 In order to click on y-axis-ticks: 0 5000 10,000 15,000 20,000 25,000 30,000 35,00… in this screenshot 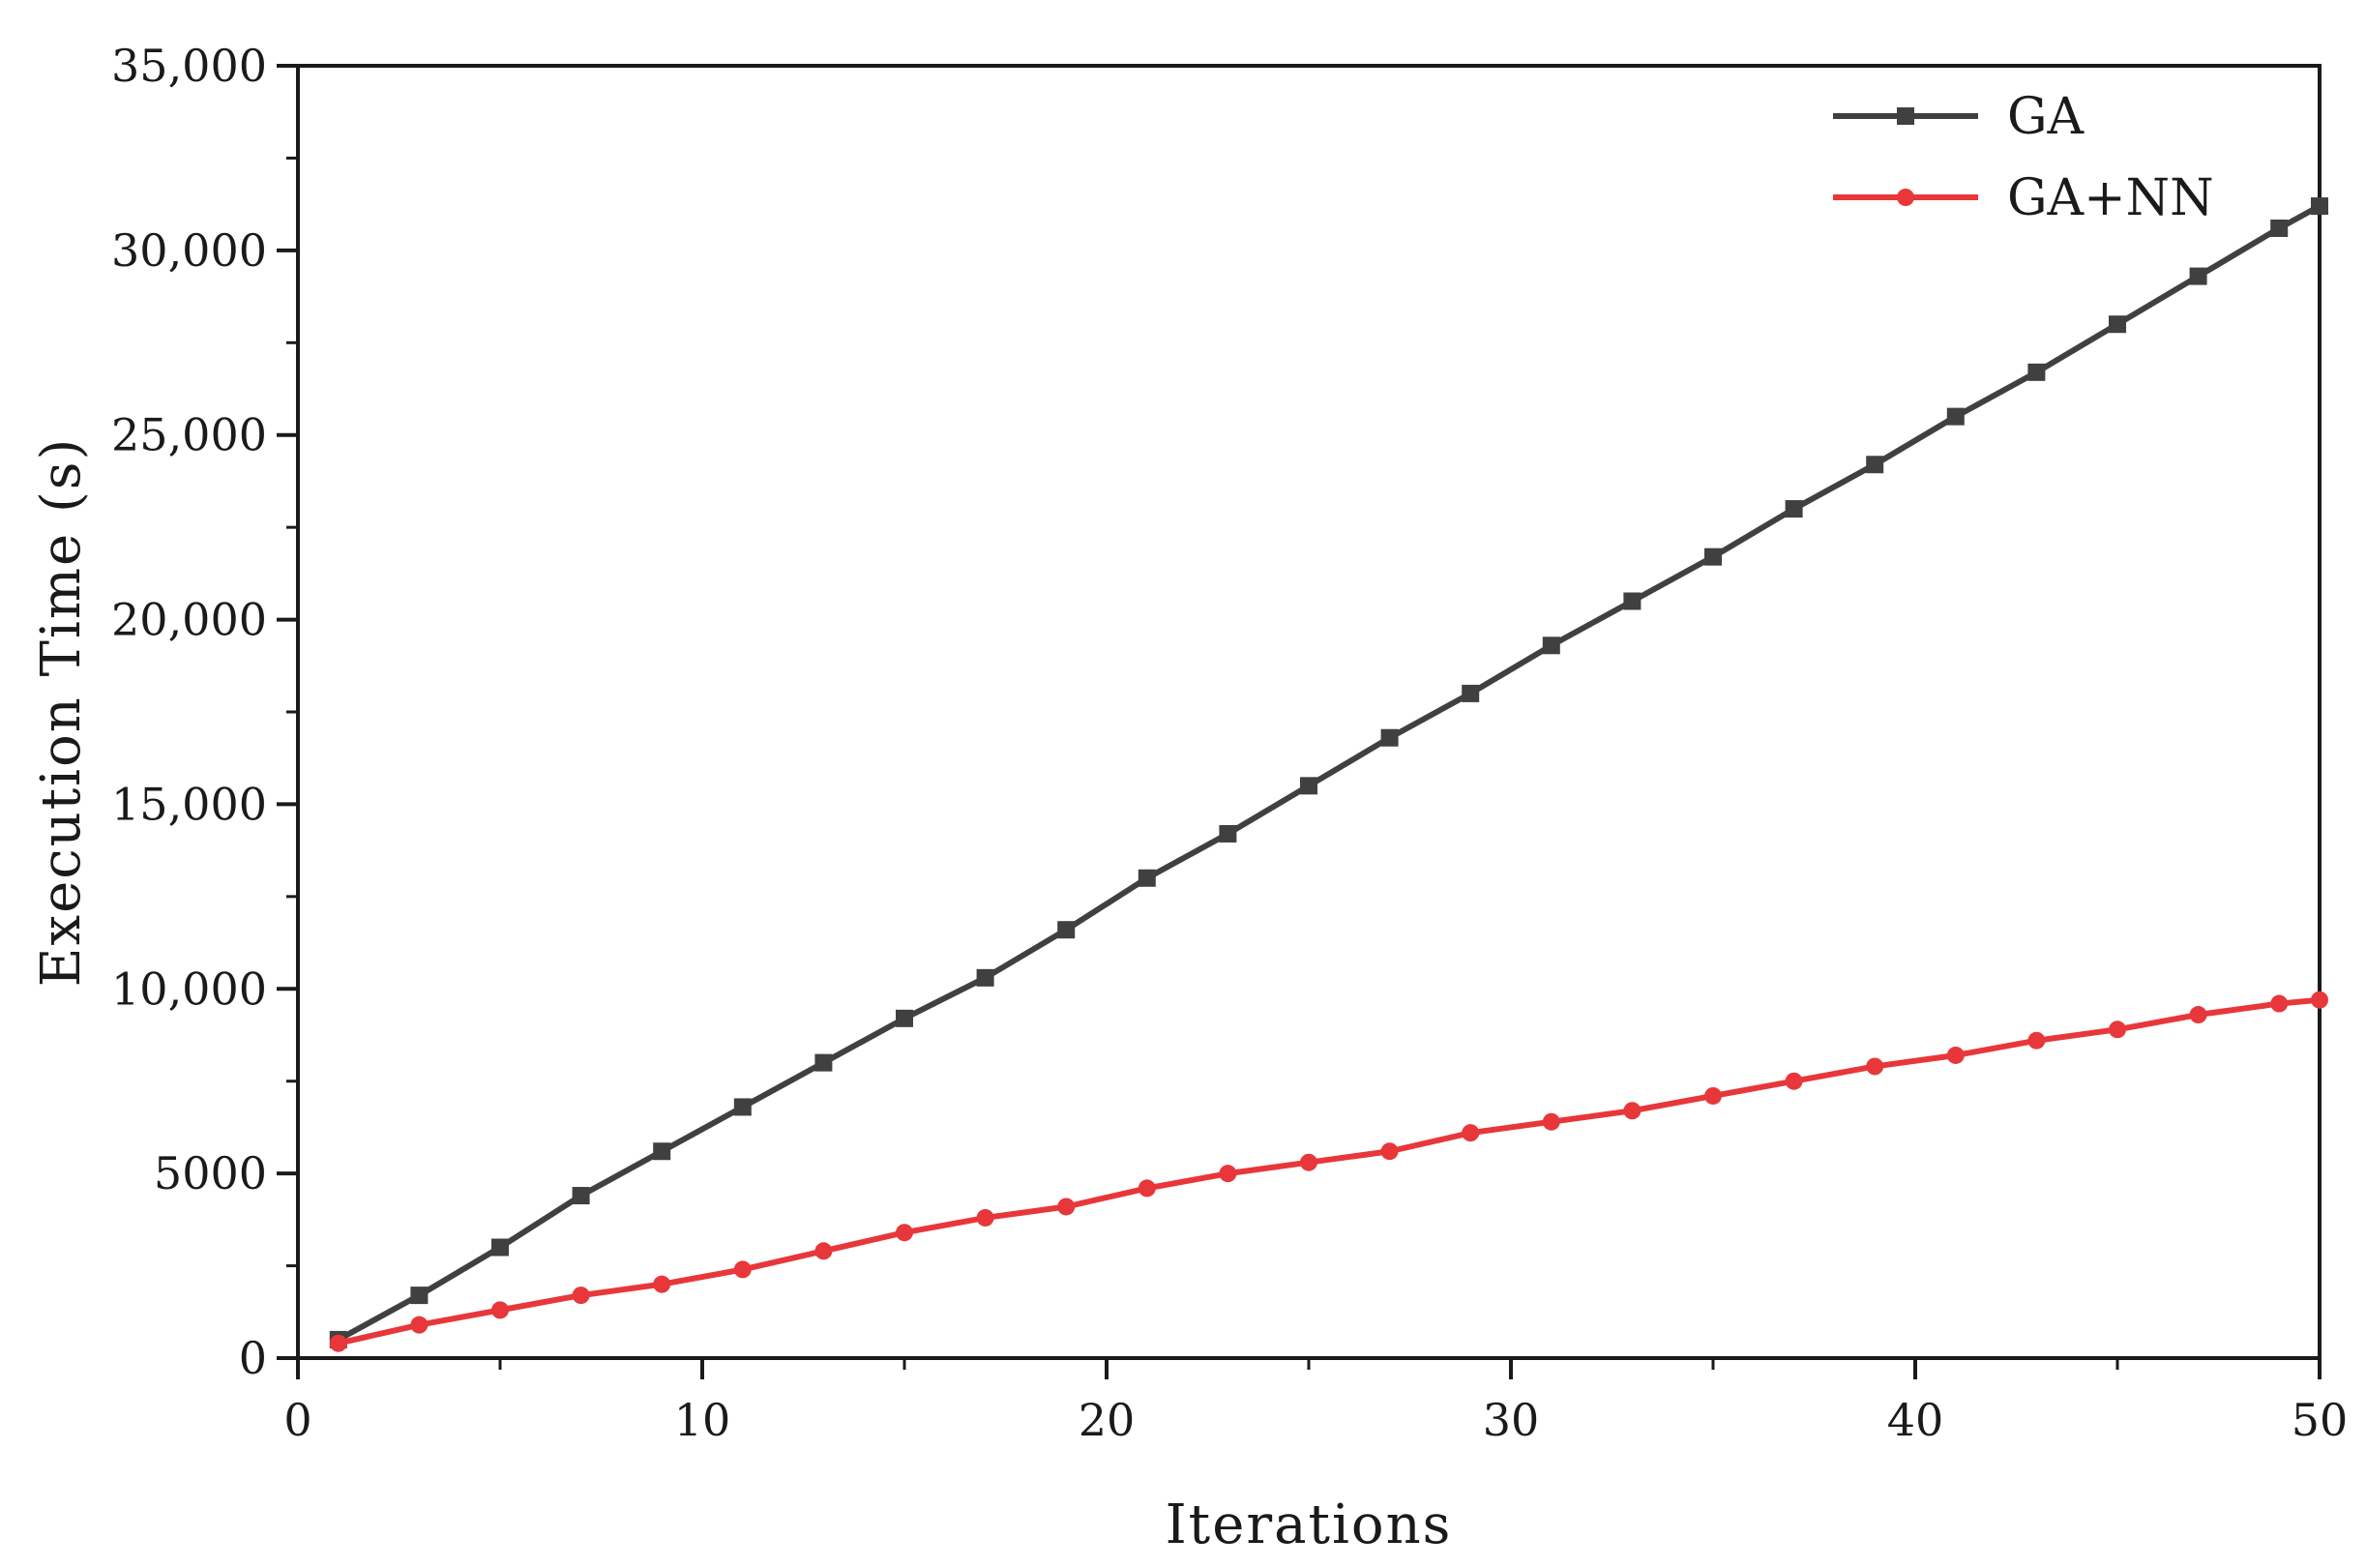, I will do `click(204, 712)`.